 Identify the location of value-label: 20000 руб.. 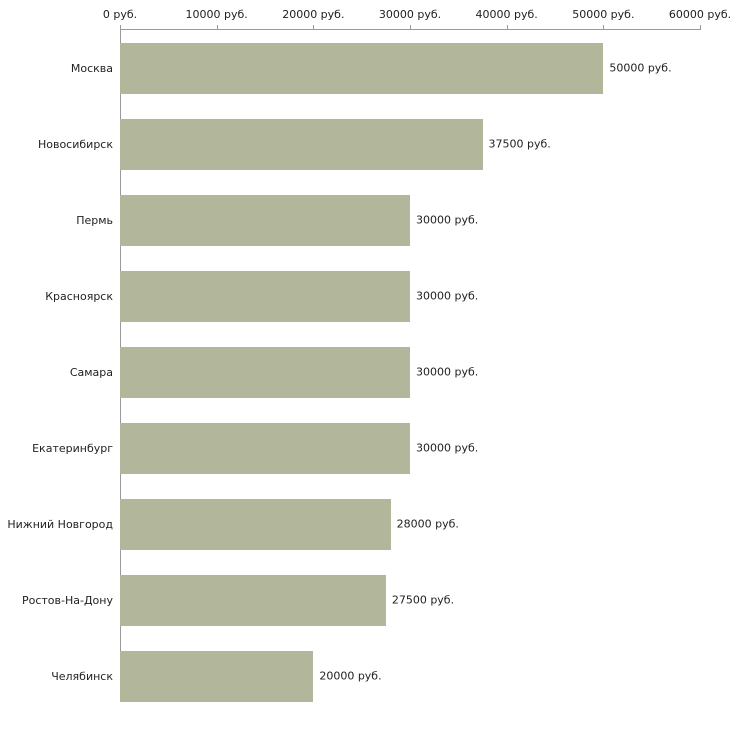
(350, 676).